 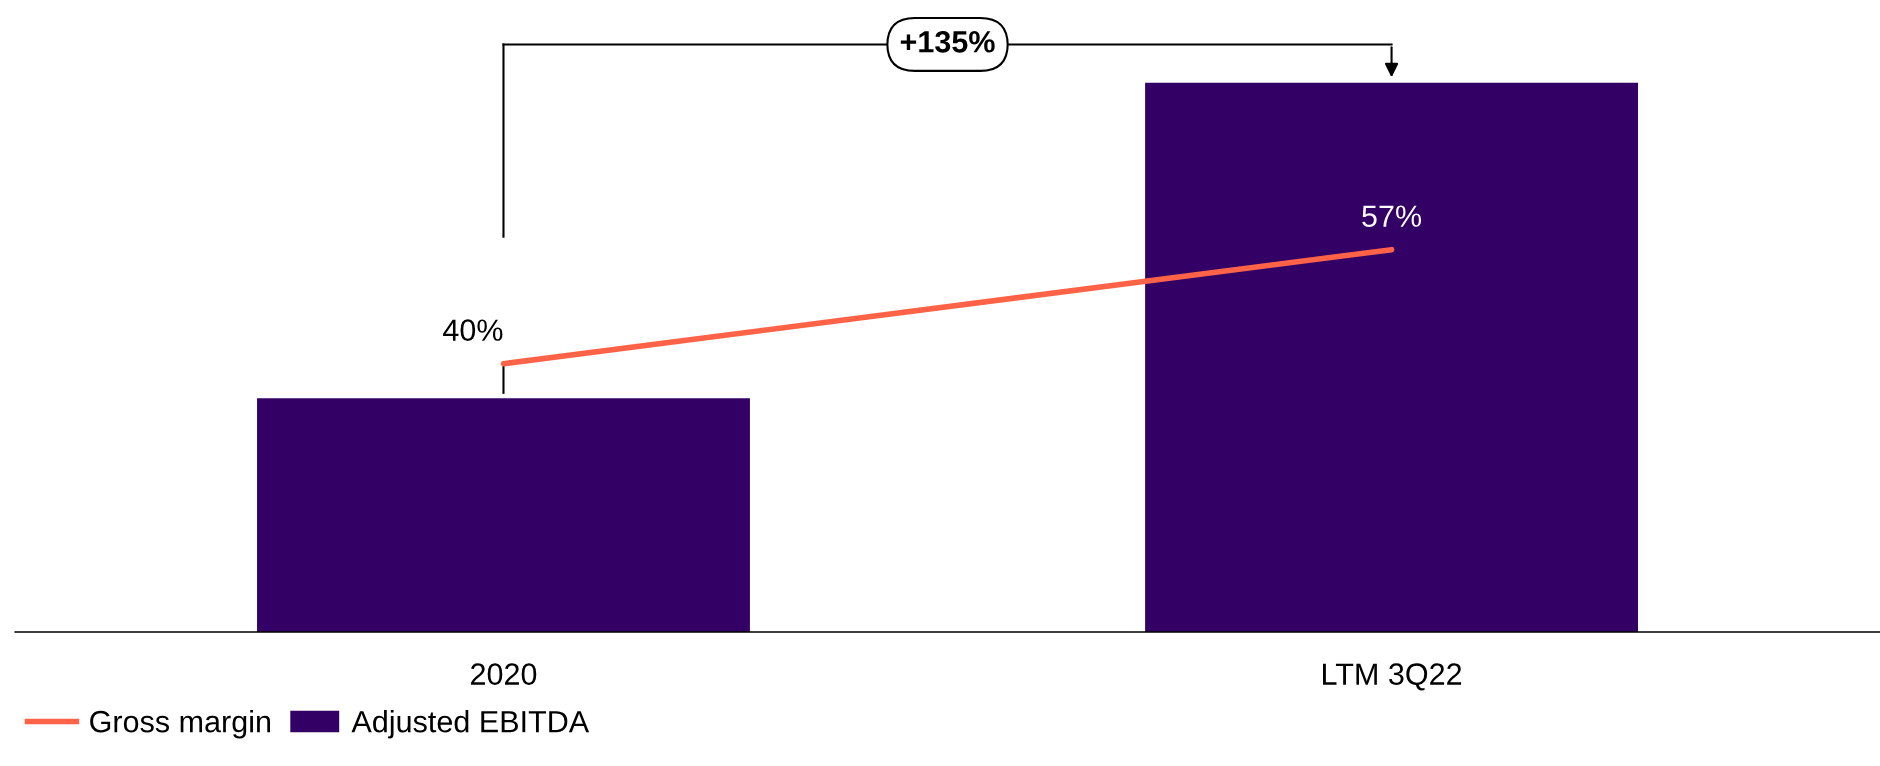 What do you see at coordinates (1392, 216) in the screenshot?
I see `data-label: 57%` at bounding box center [1392, 216].